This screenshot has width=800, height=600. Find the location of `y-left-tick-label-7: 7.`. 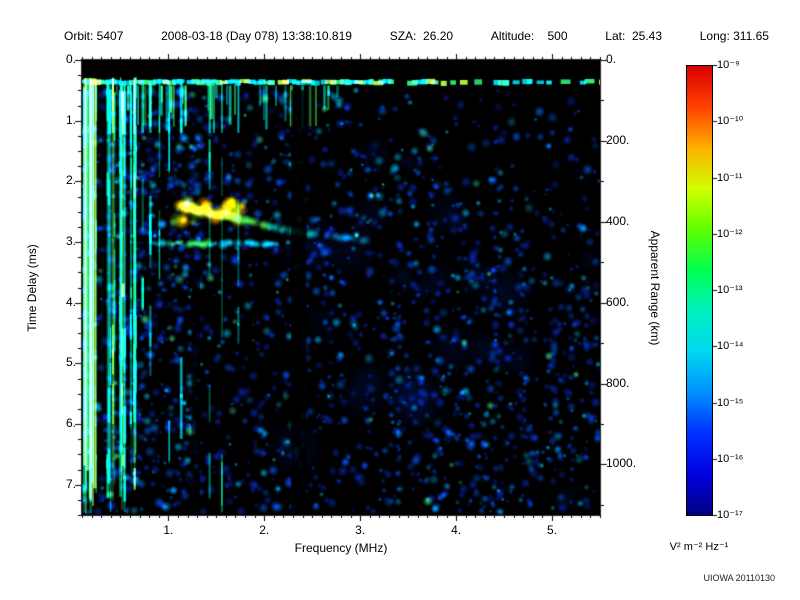

y-left-tick-label-7: 7. is located at coordinates (70, 483).